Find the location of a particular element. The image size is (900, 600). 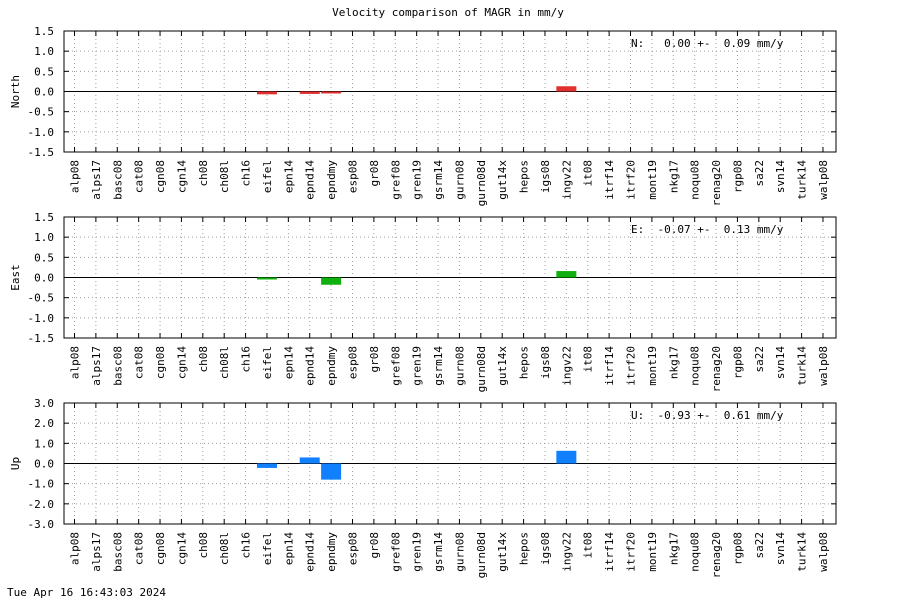

x-tick-label: svn14 is located at coordinates (780, 362).